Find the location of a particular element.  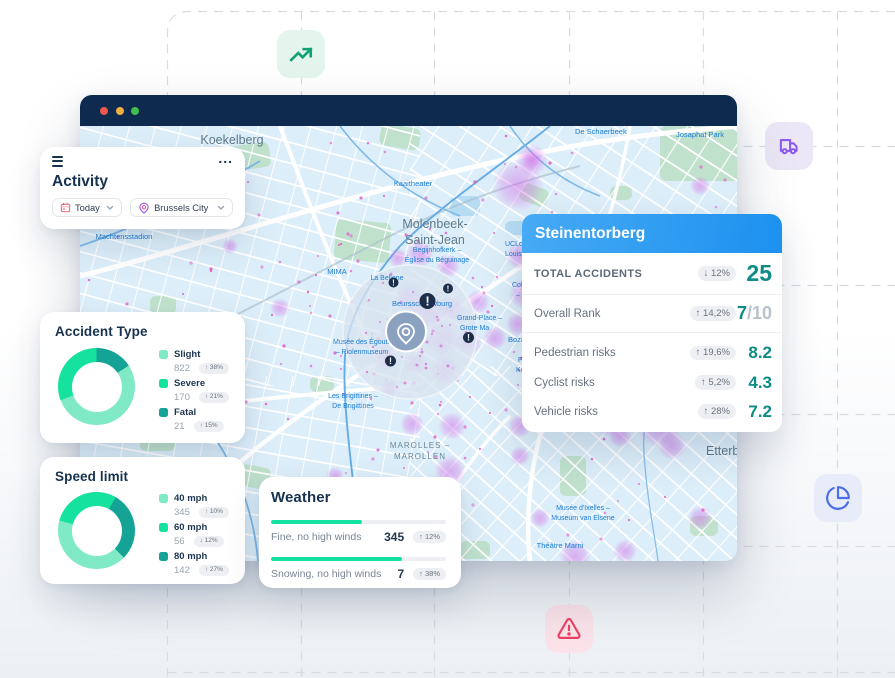

svg-text: Kaaitheater is located at coordinates (413, 183).